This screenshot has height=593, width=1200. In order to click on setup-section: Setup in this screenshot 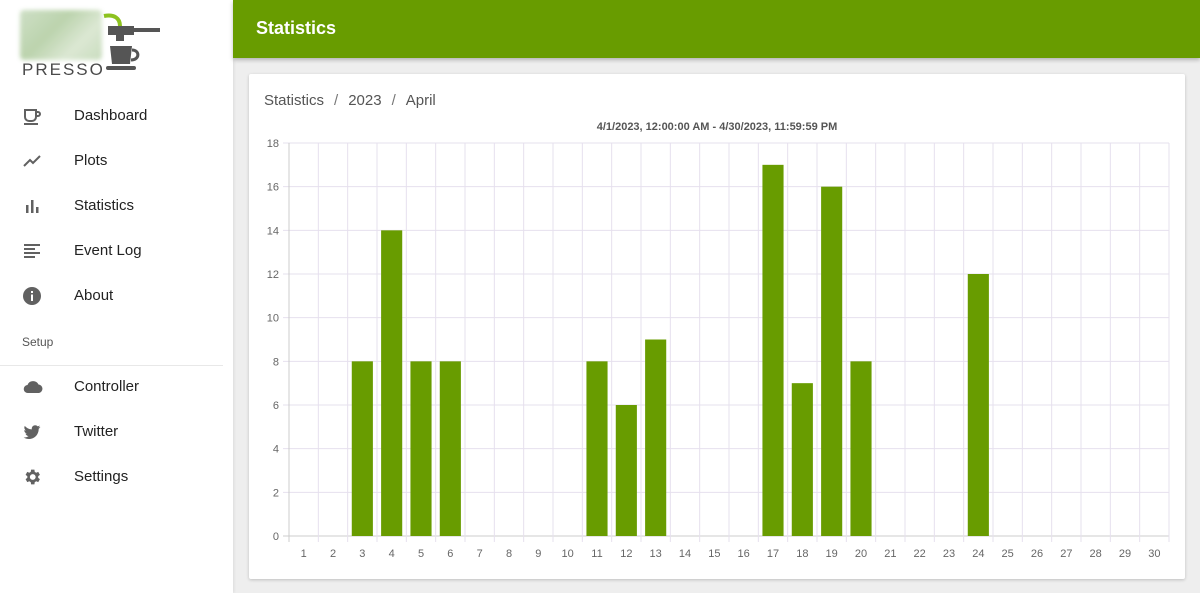, I will do `click(116, 342)`.